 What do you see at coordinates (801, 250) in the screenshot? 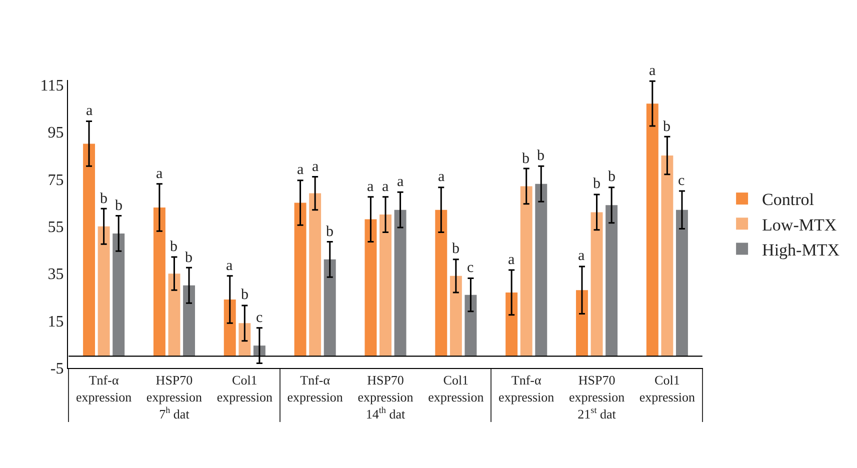
I see `legend-label: High-MTX` at bounding box center [801, 250].